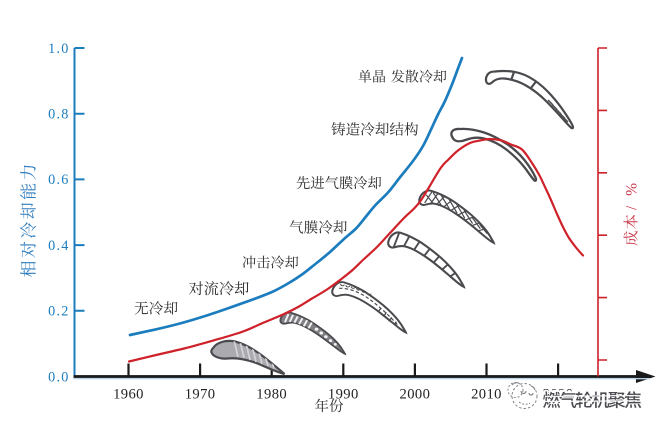 This screenshot has height=427, width=660. What do you see at coordinates (58, 377) in the screenshot?
I see `svg-text: 0.0` at bounding box center [58, 377].